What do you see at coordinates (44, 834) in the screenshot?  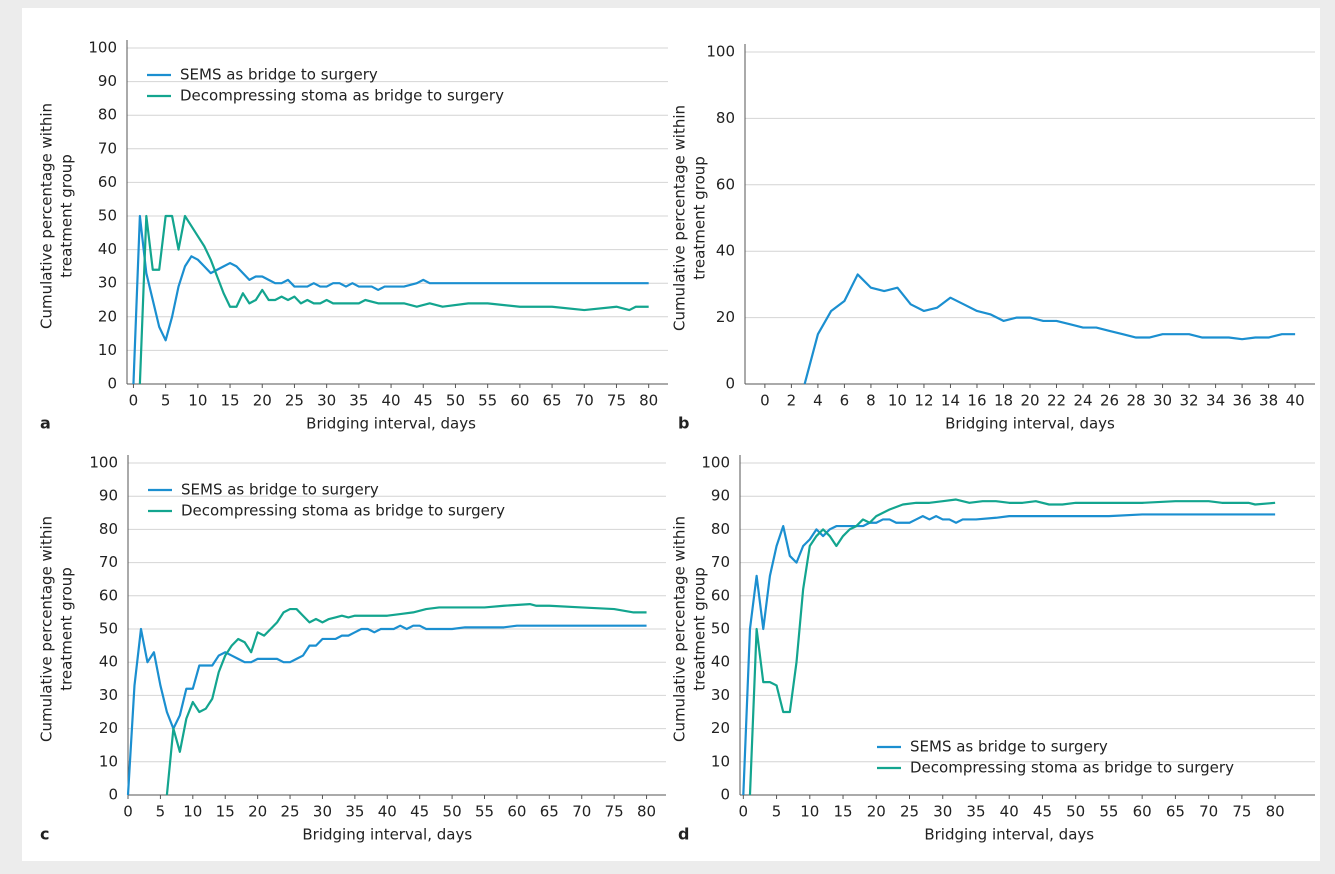 I see `panel-label: c` at bounding box center [44, 834].